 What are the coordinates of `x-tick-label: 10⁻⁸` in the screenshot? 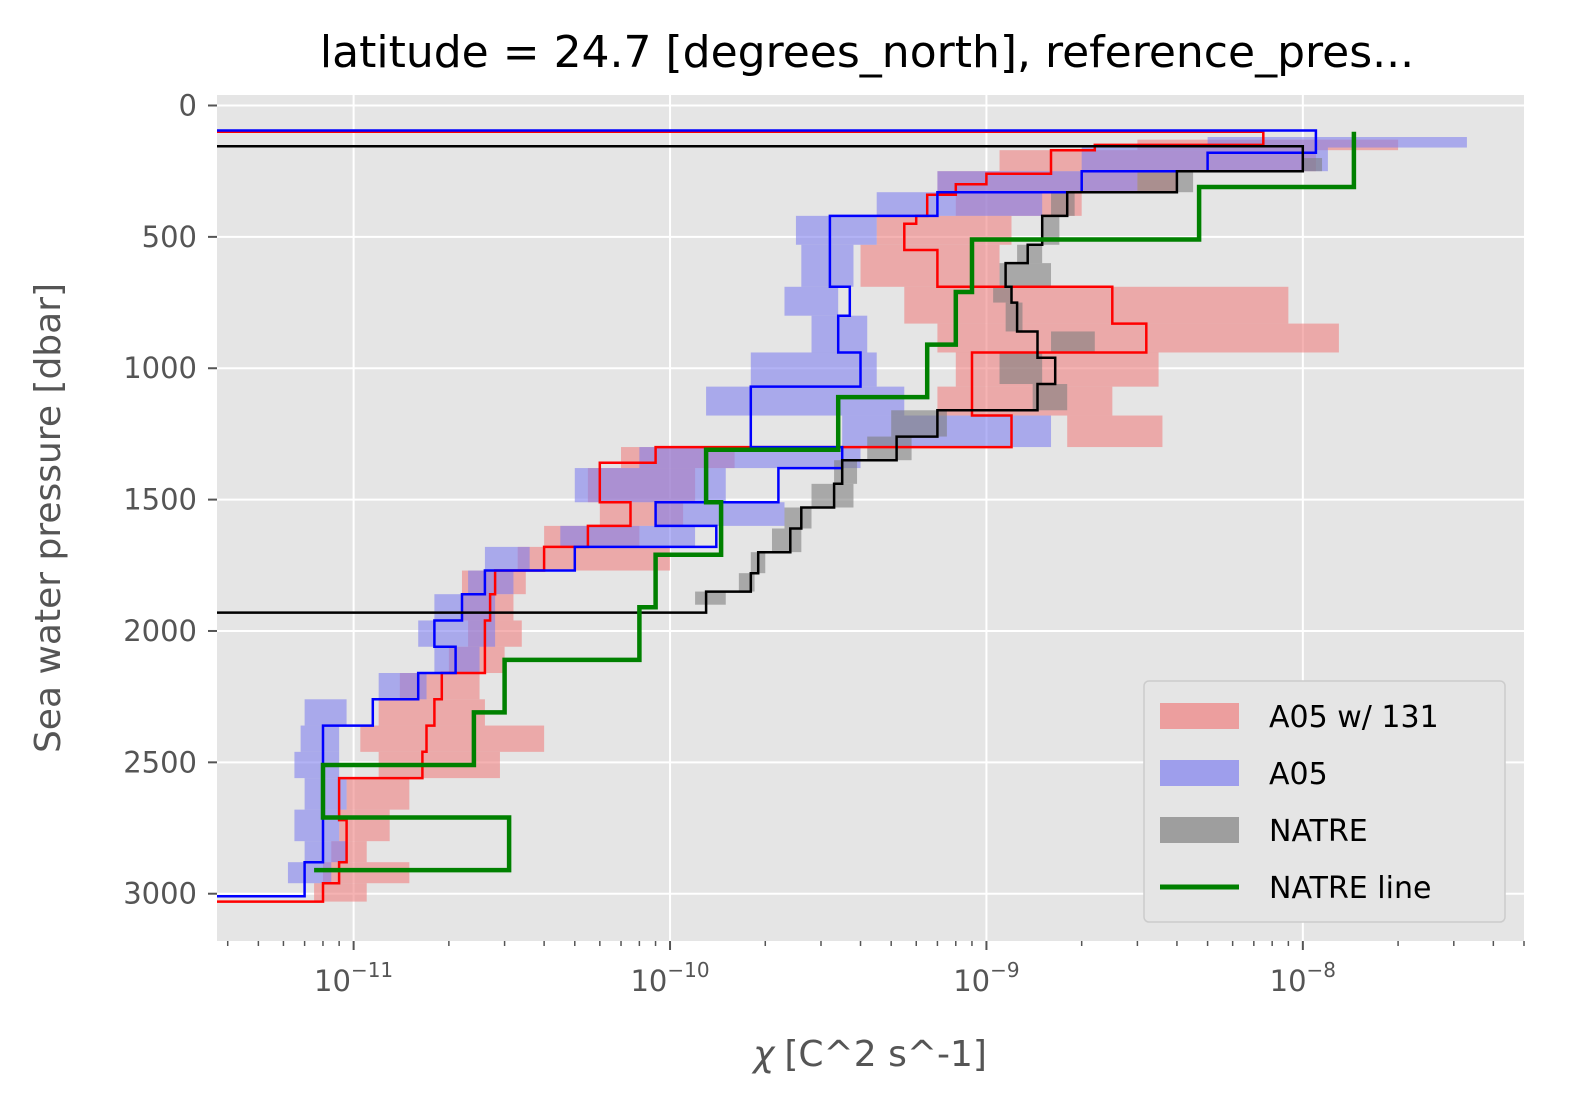 It's located at (1303, 978).